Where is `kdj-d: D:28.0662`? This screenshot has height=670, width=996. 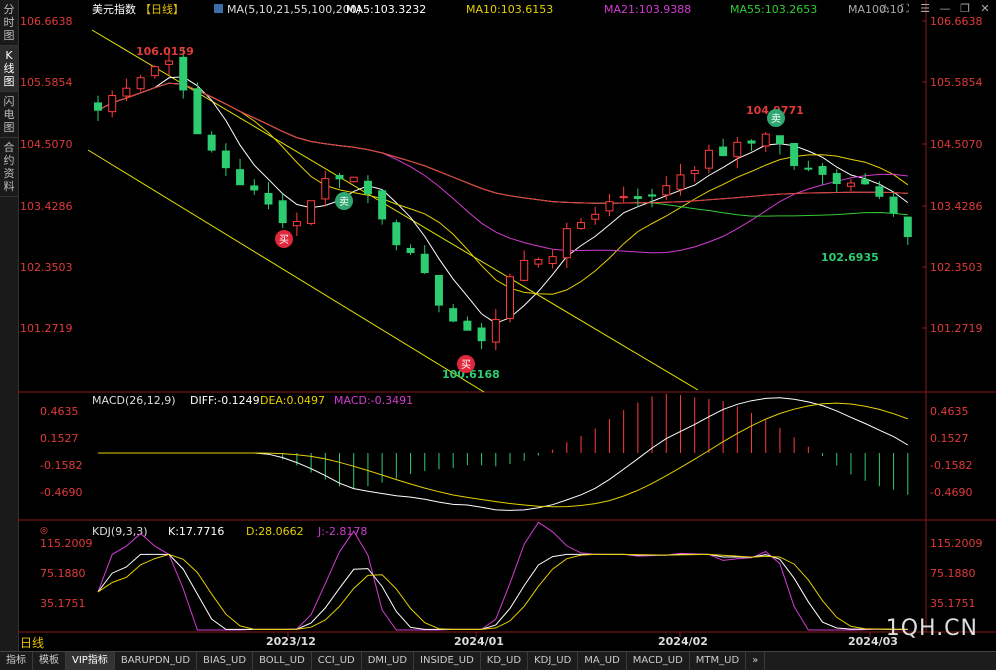 kdj-d: D:28.0662 is located at coordinates (275, 531).